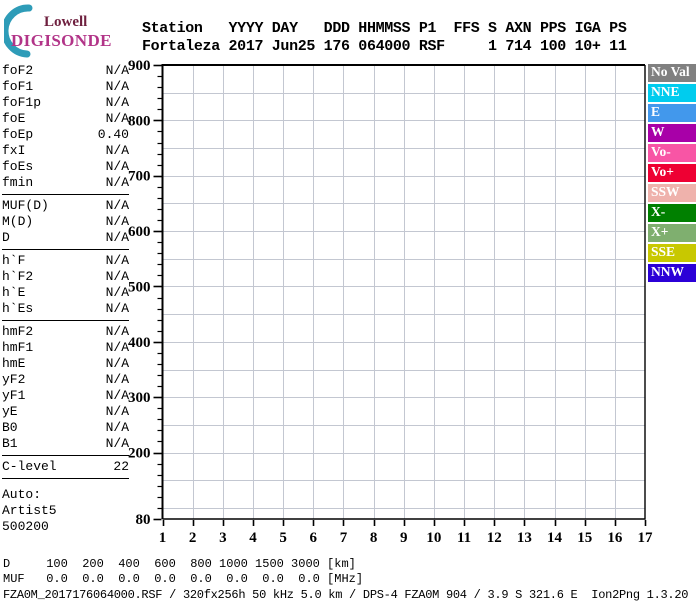 The width and height of the screenshot is (700, 602). Describe the element at coordinates (672, 93) in the screenshot. I see `legend-item: NNE` at that location.